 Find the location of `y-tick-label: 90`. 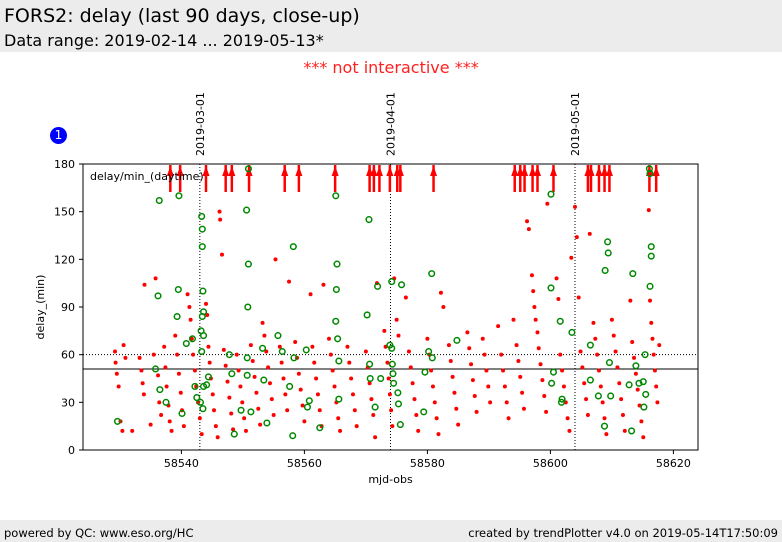

y-tick-label: 90 is located at coordinates (68, 307).